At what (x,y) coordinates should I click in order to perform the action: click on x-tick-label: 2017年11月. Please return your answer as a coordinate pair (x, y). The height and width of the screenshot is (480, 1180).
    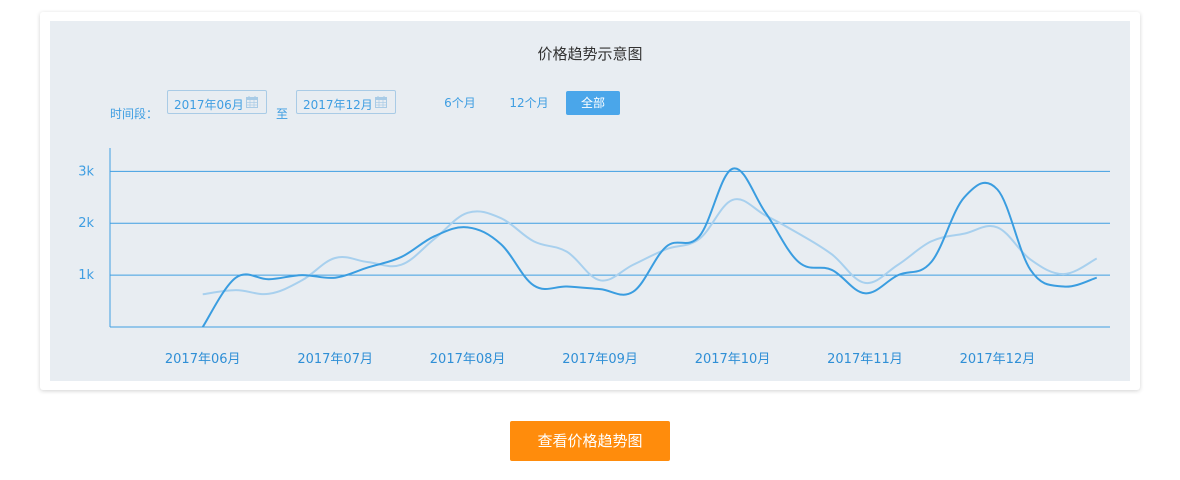
    Looking at the image, I should click on (865, 359).